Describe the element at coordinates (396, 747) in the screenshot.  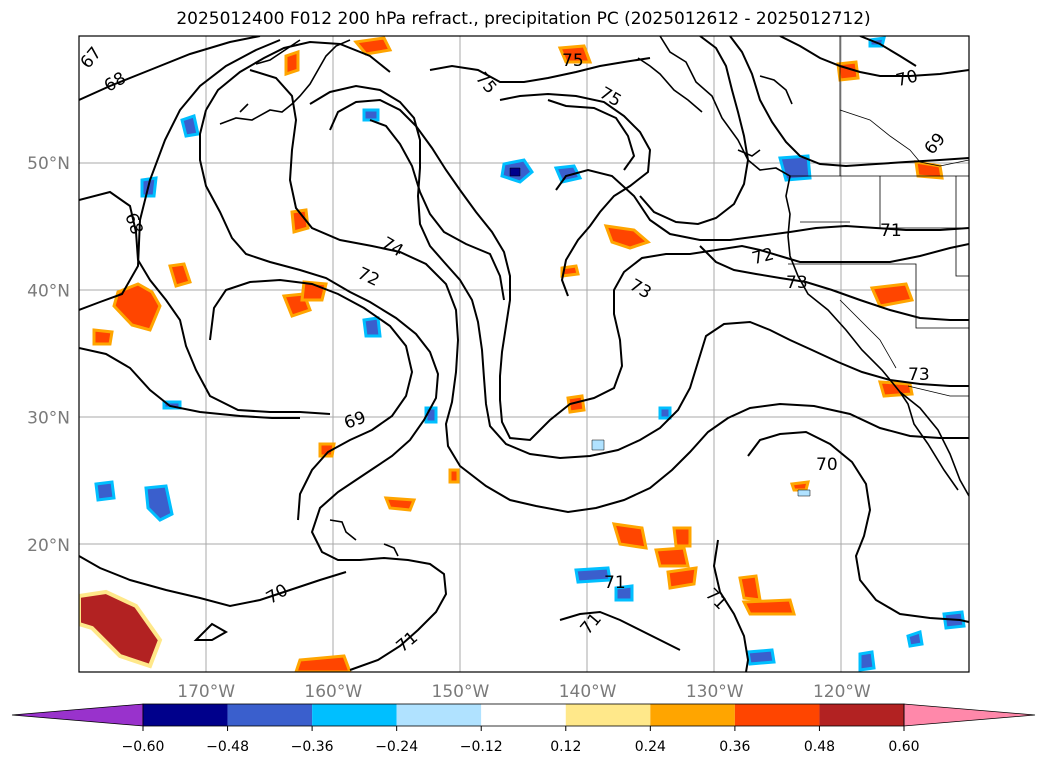
I see `colorbar-tick-label: −0.24` at that location.